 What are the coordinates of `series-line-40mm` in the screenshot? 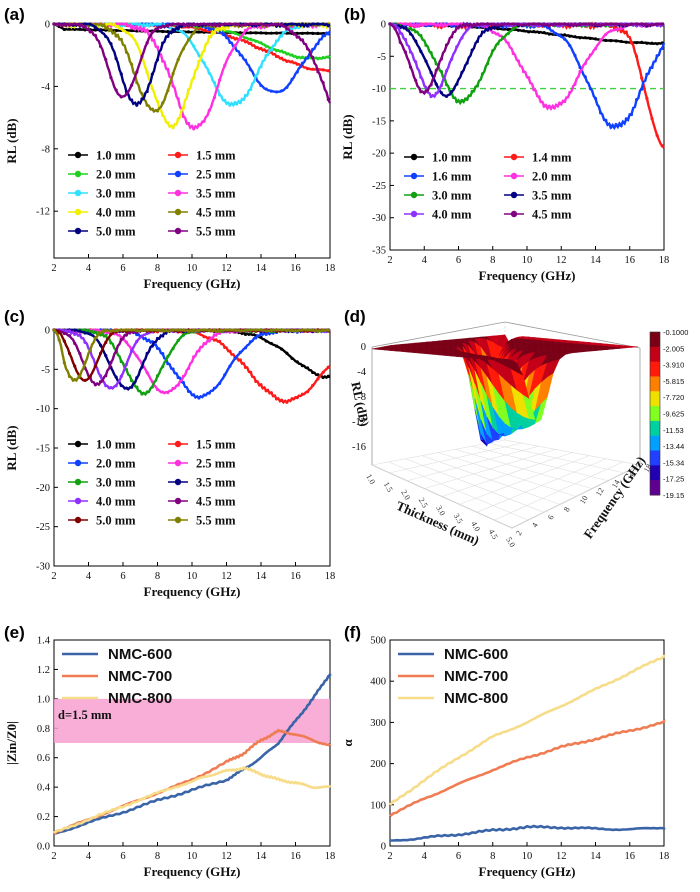 It's located at (193, 75).